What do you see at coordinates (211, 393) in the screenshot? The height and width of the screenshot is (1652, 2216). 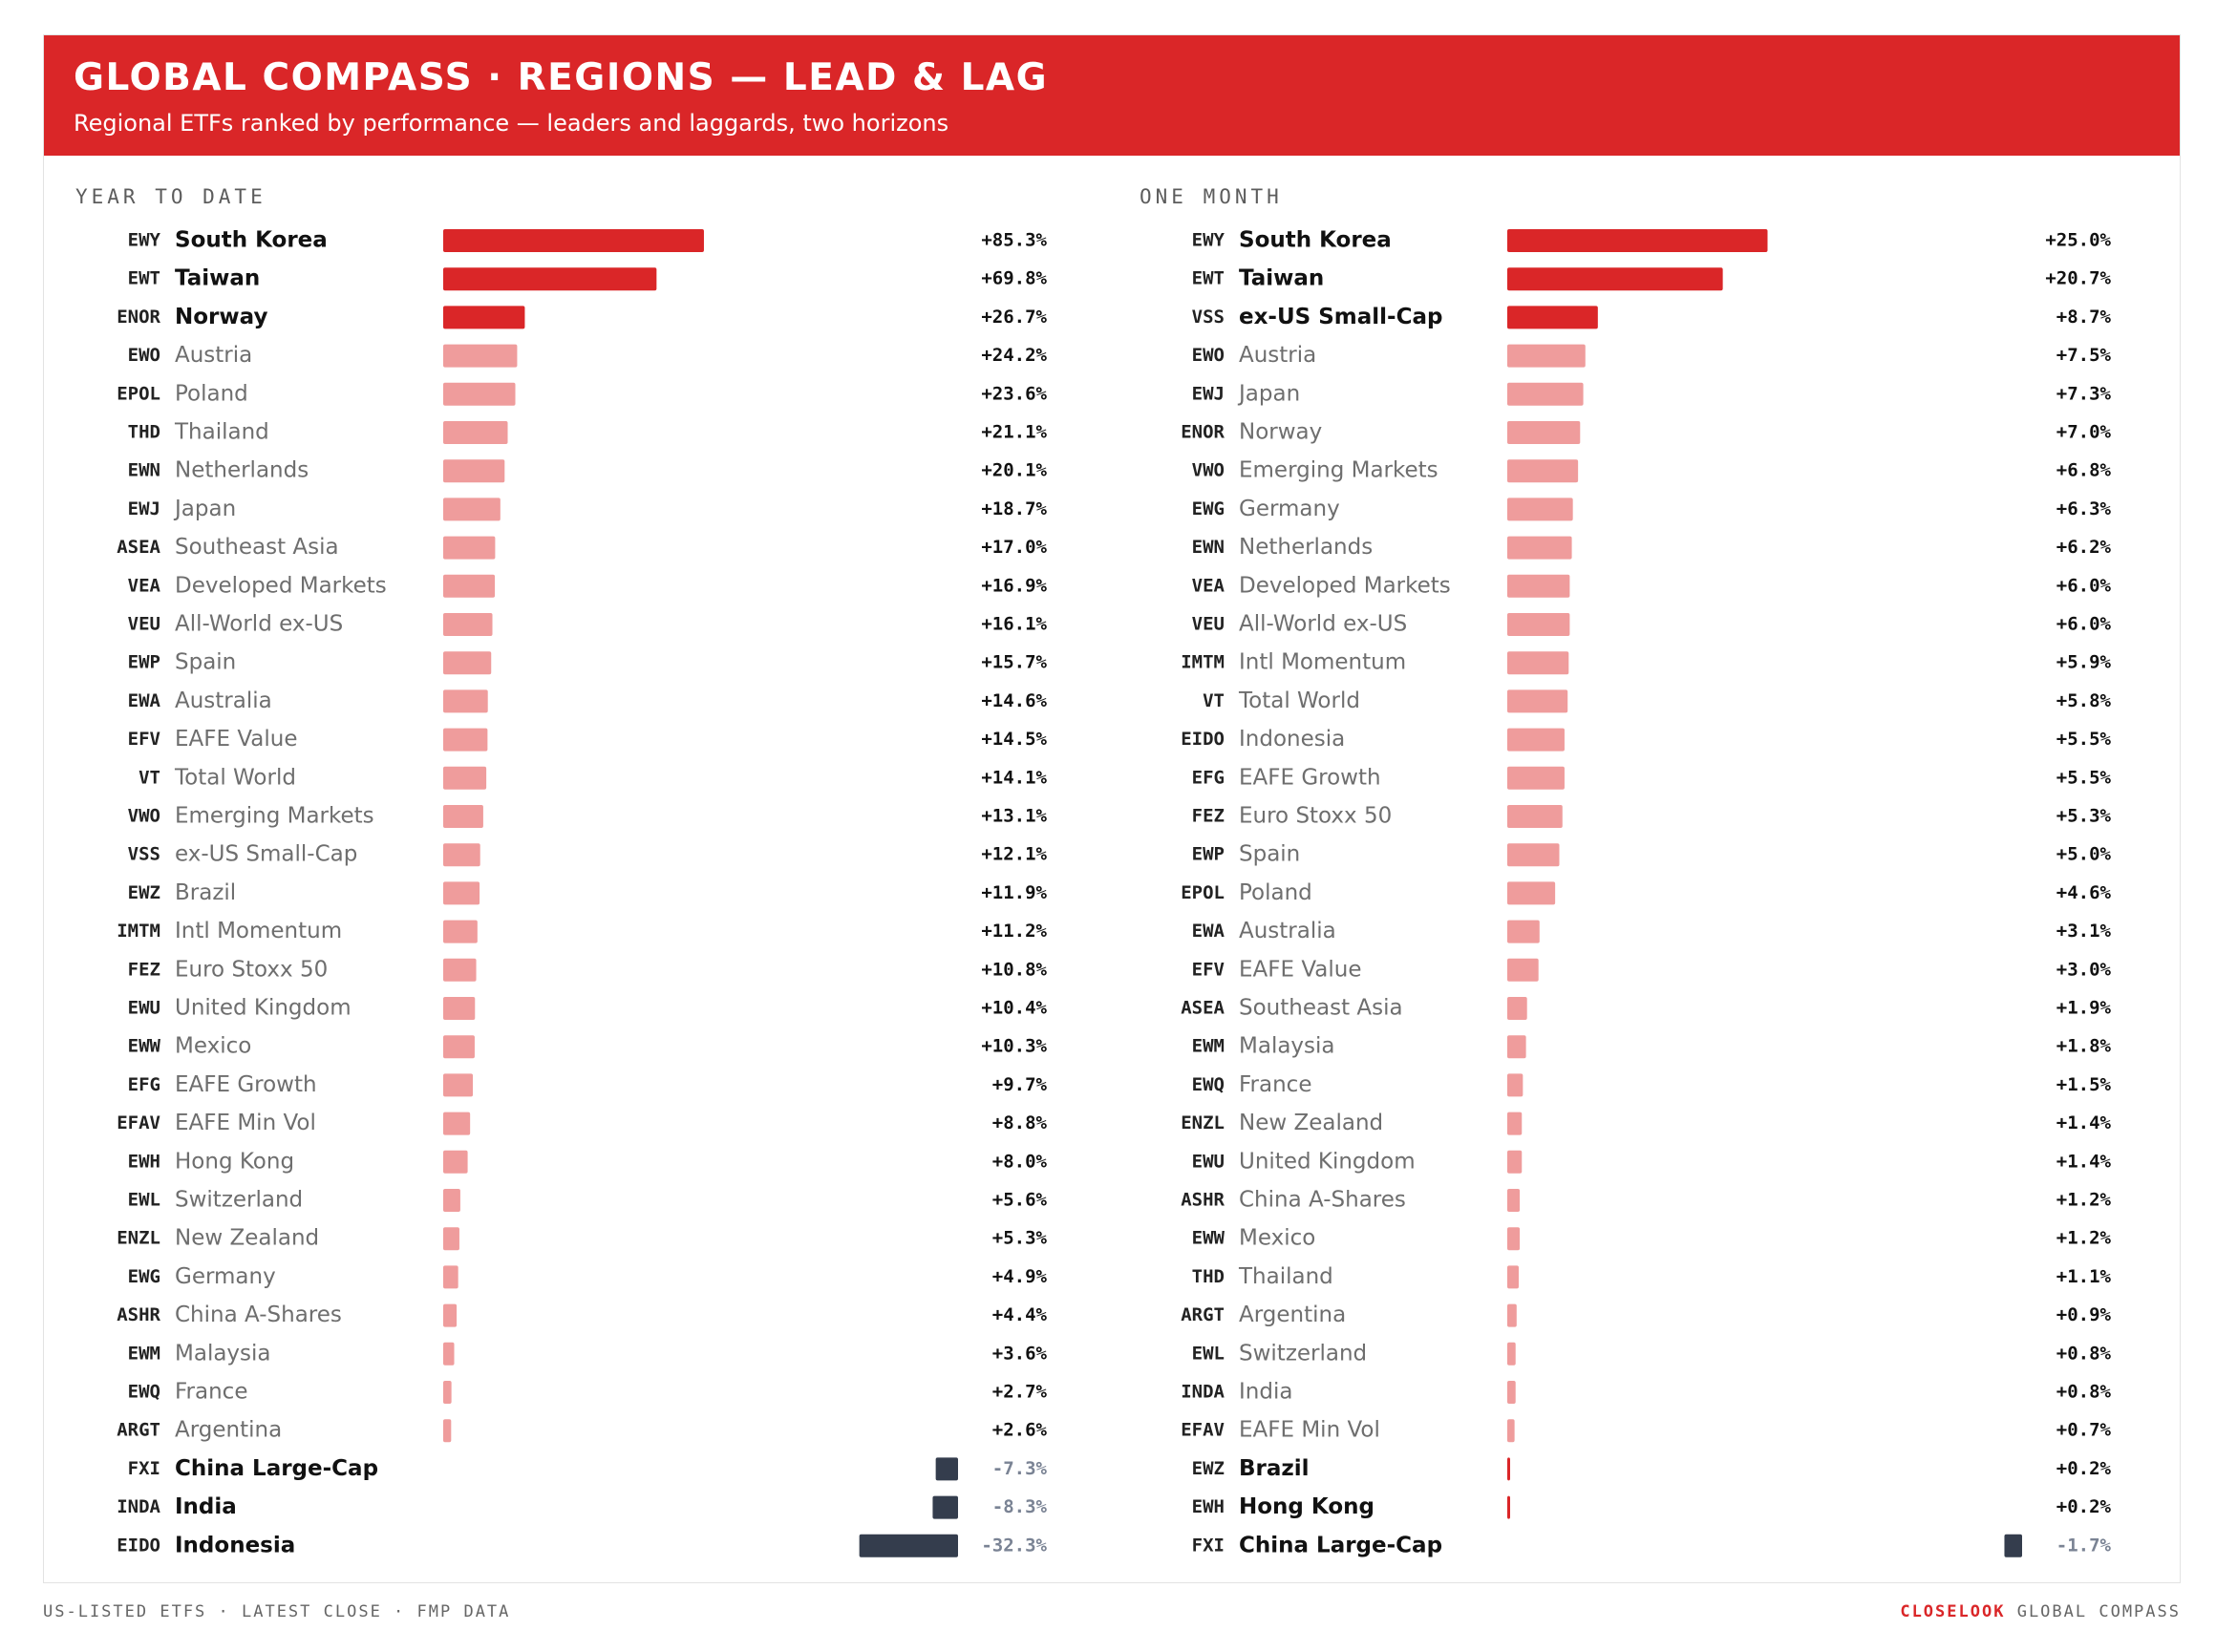 I see `region-name-label: Poland` at bounding box center [211, 393].